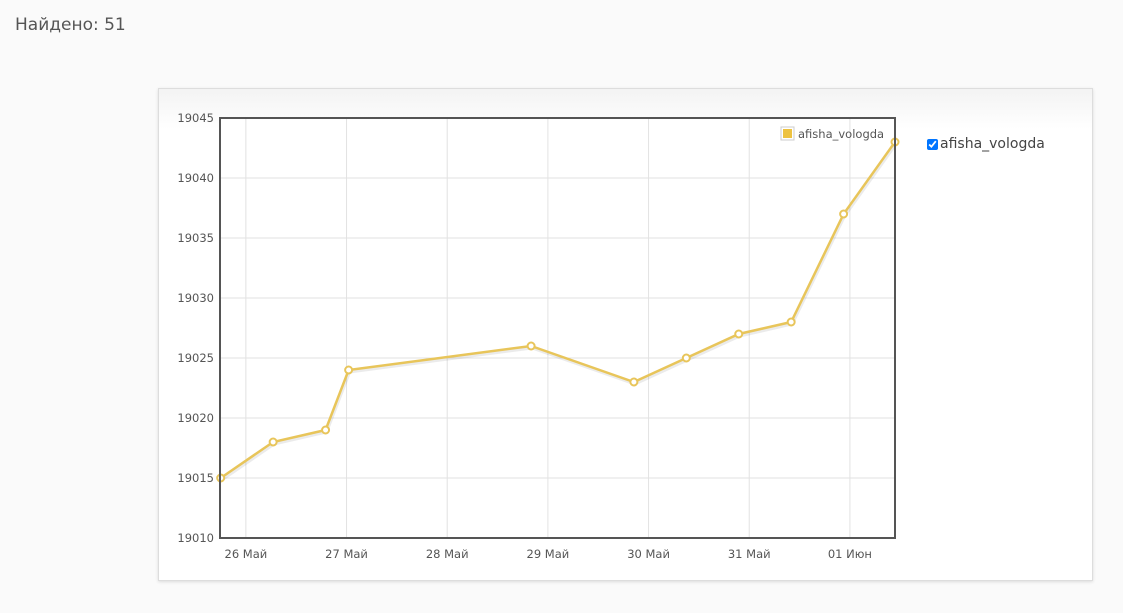 The width and height of the screenshot is (1123, 613). What do you see at coordinates (195, 478) in the screenshot?
I see `y-tick-label: 19015` at bounding box center [195, 478].